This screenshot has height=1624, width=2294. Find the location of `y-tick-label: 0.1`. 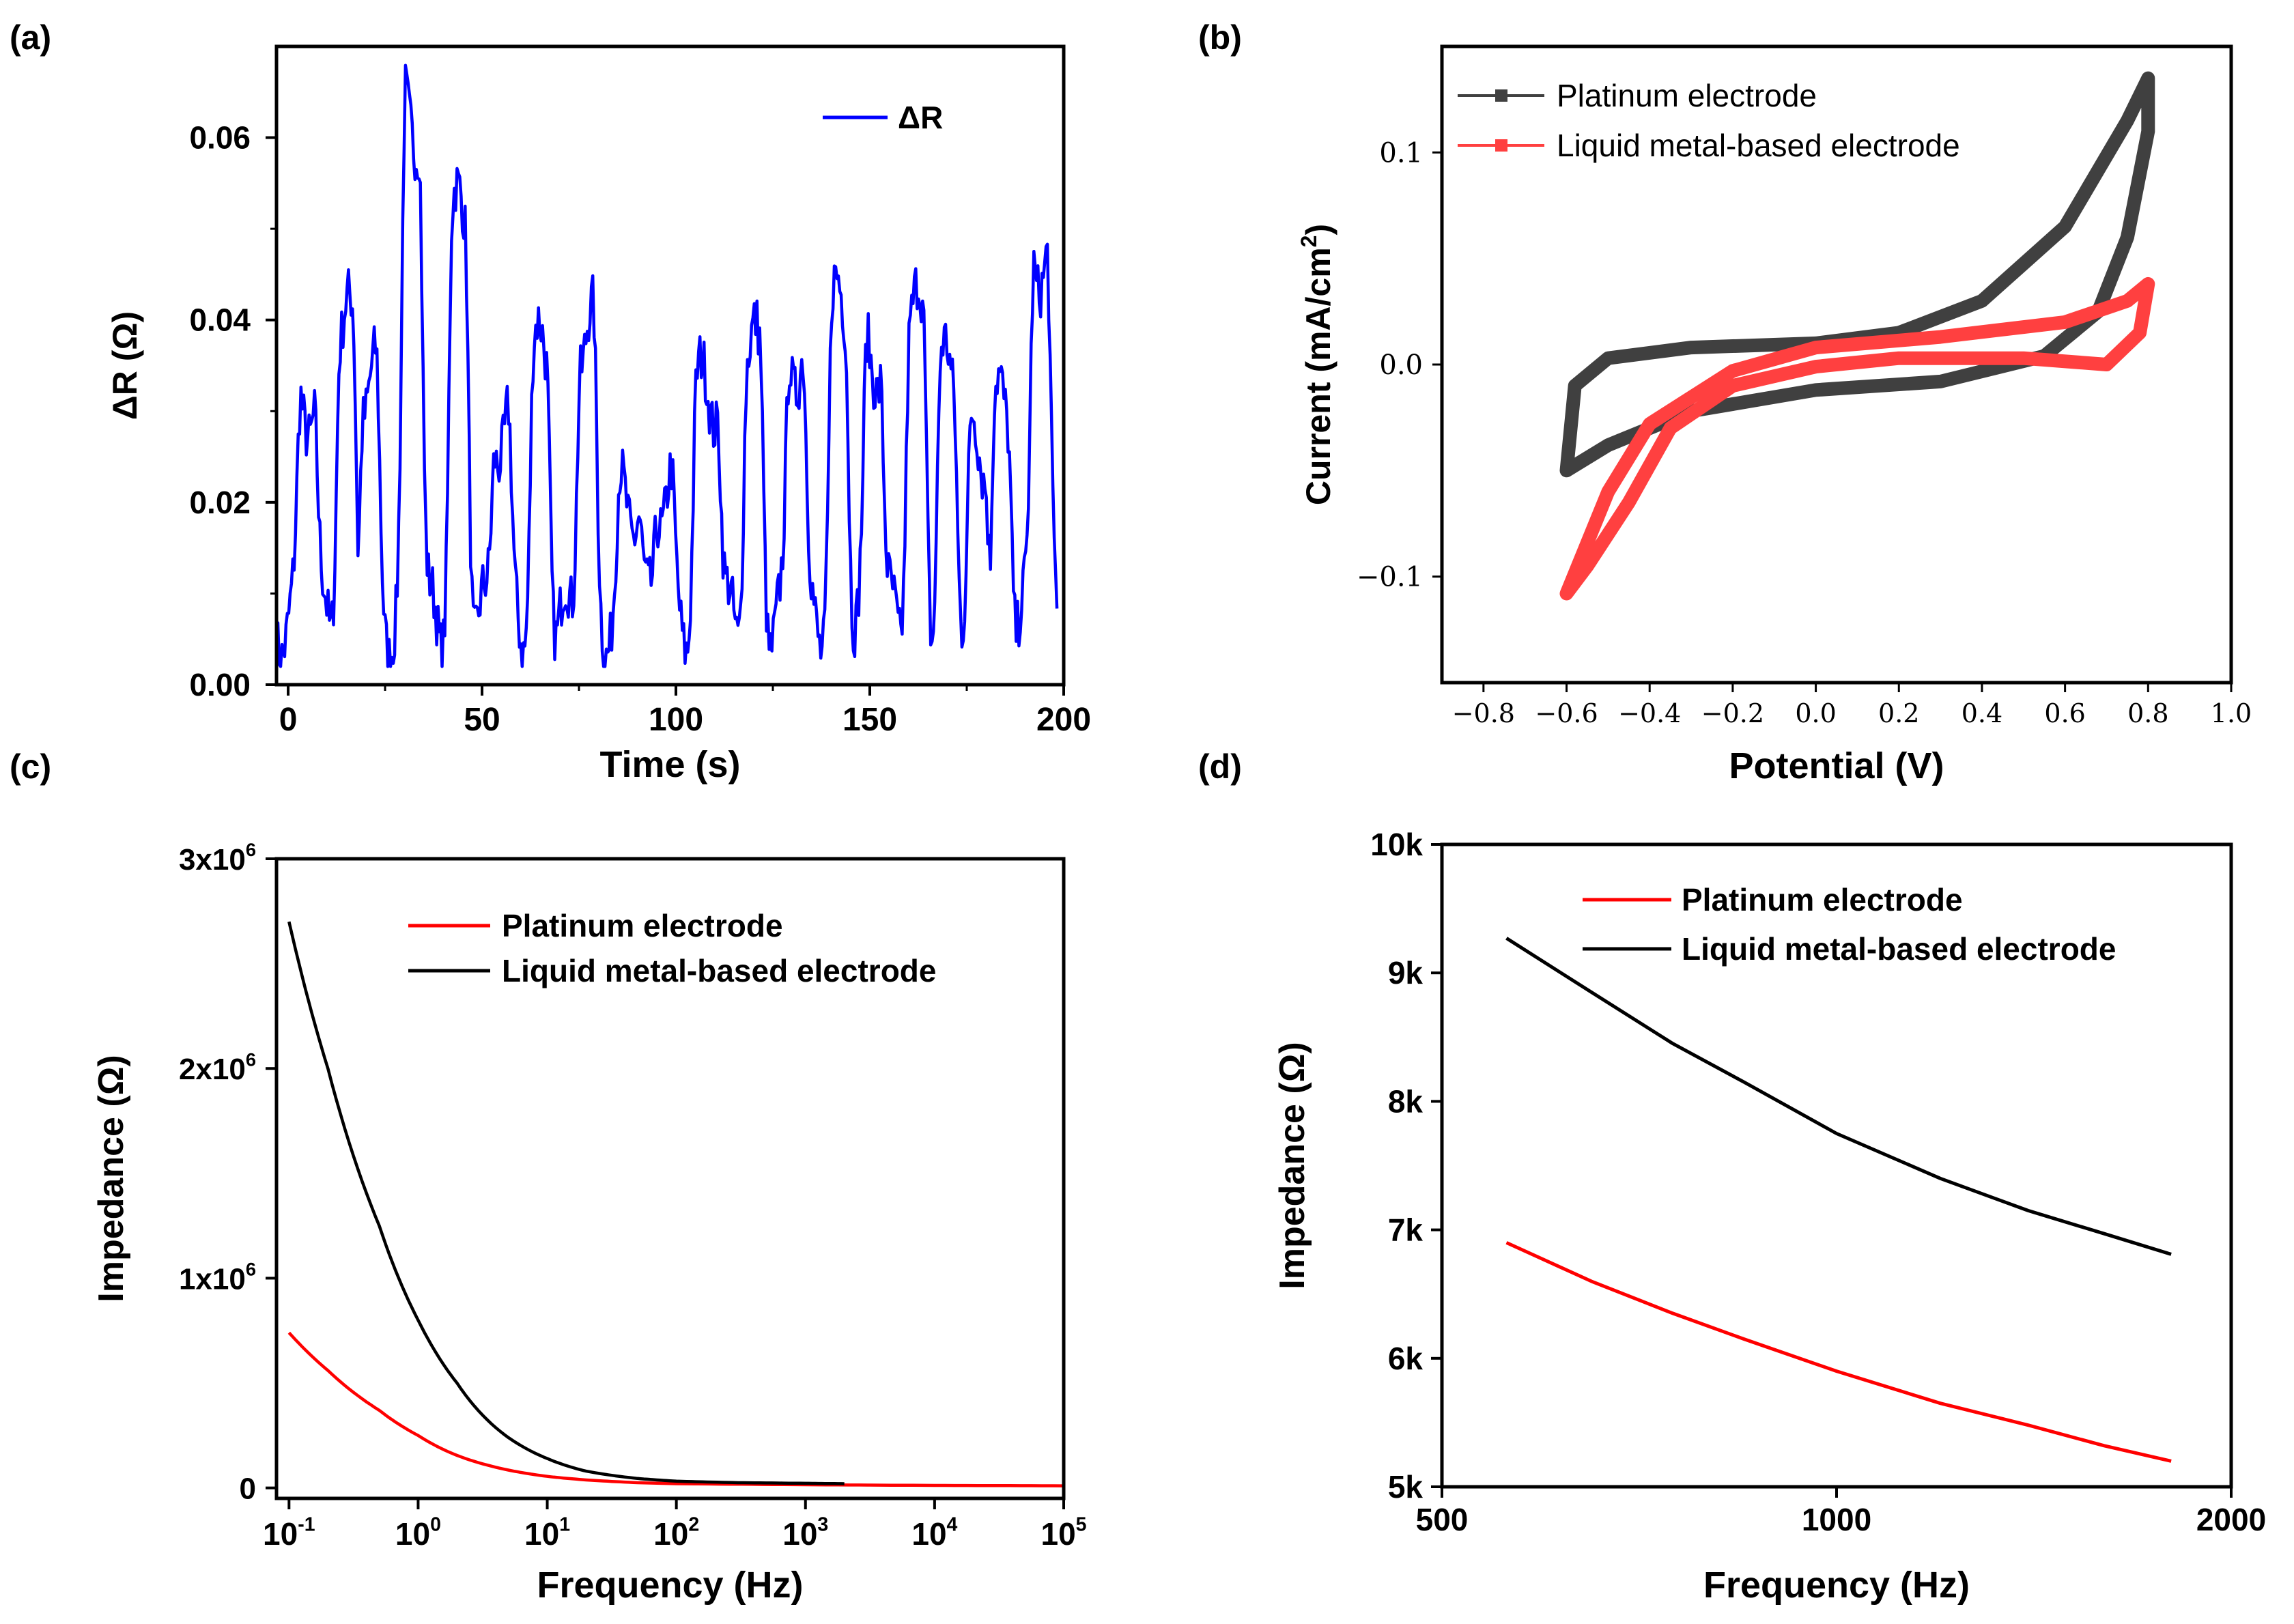

y-tick-label: 0.1 is located at coordinates (1401, 153).